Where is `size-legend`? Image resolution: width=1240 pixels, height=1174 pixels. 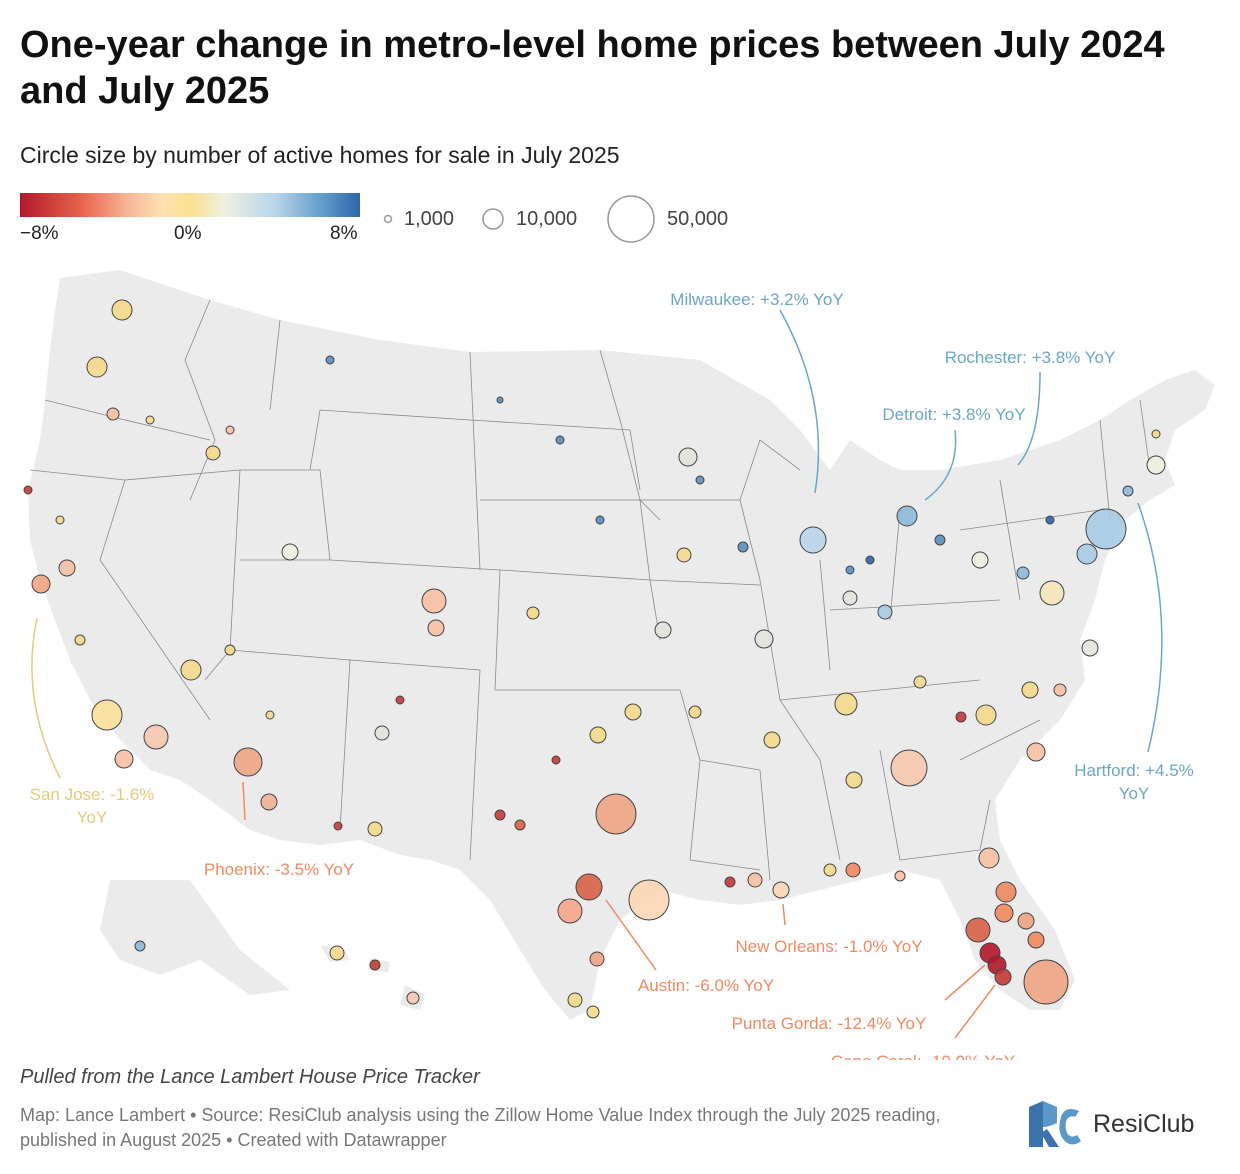
size-legend is located at coordinates (519, 219).